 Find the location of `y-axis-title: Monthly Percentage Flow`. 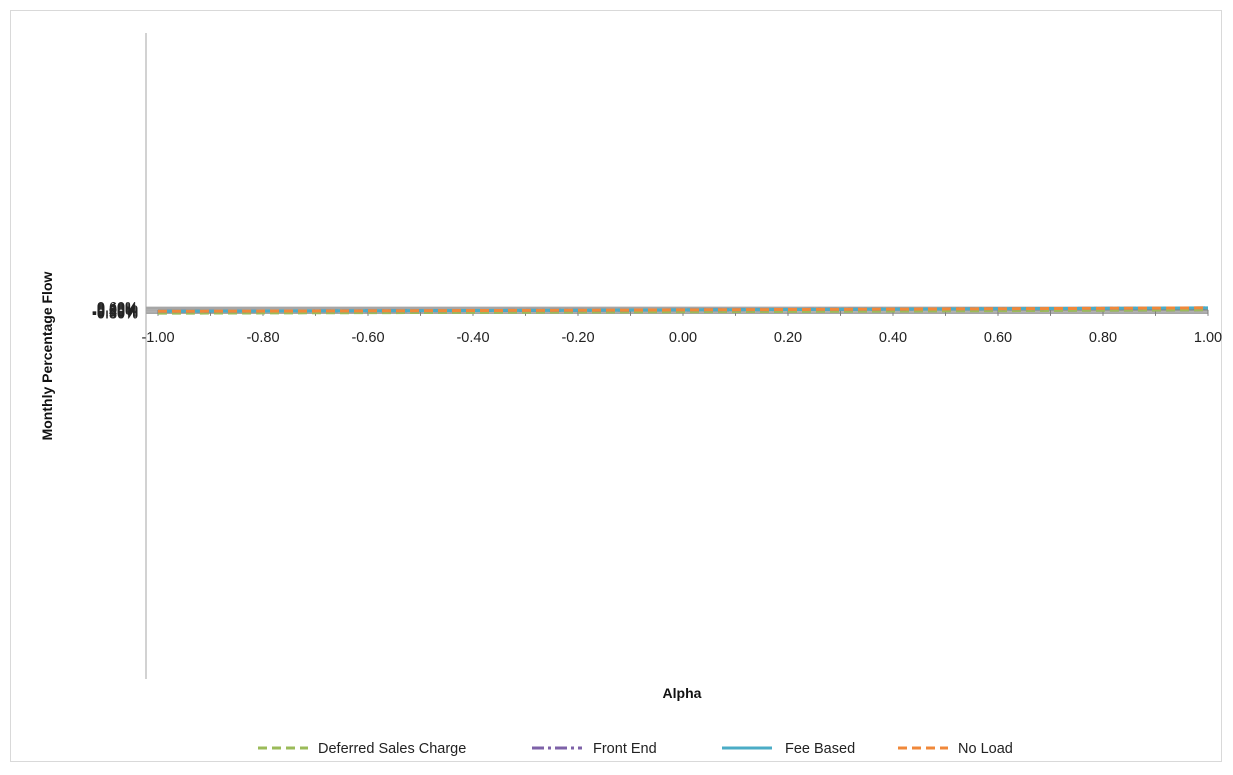

y-axis-title: Monthly Percentage Flow is located at coordinates (47, 355).